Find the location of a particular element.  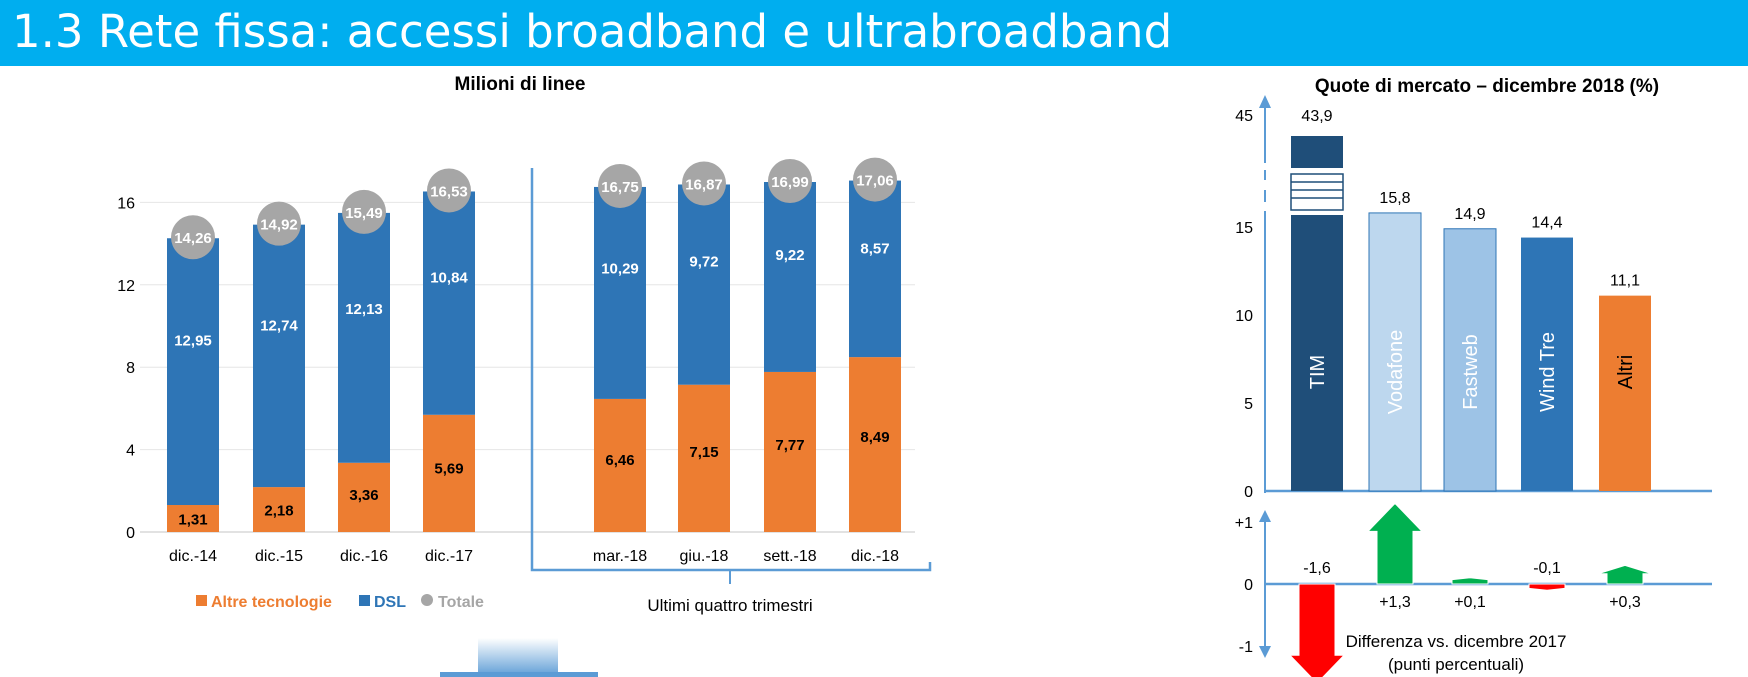

left-ytick-label-0: 0 is located at coordinates (130, 533).